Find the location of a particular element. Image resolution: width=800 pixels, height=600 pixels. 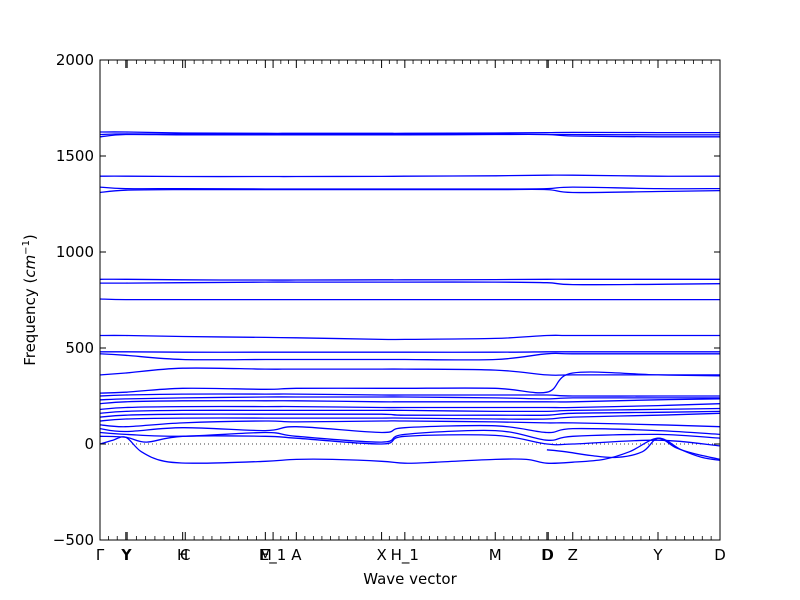

x-tick-label: C is located at coordinates (185, 555).